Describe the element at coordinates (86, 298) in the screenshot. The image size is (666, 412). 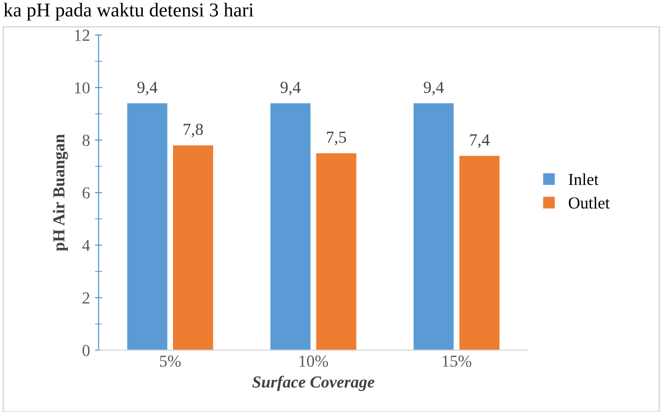
I see `y-tick-label: 2` at that location.